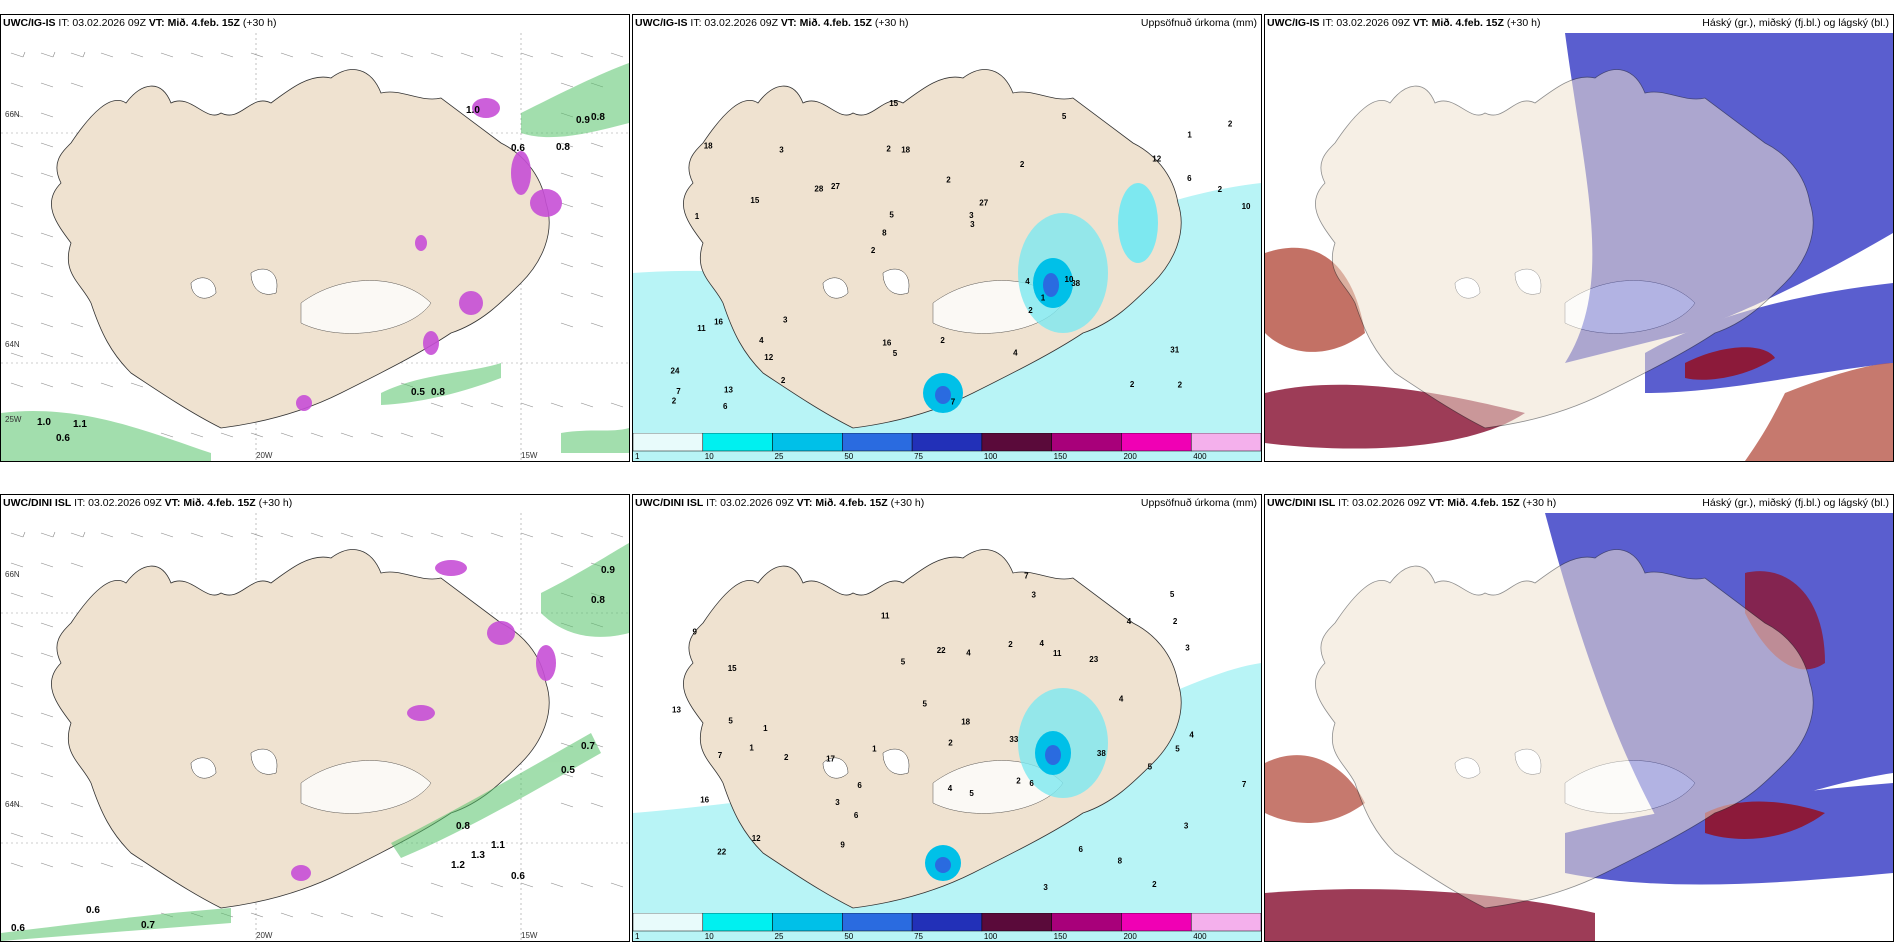 The height and width of the screenshot is (950, 1900). I want to click on precip-value: 31, so click(1174, 349).